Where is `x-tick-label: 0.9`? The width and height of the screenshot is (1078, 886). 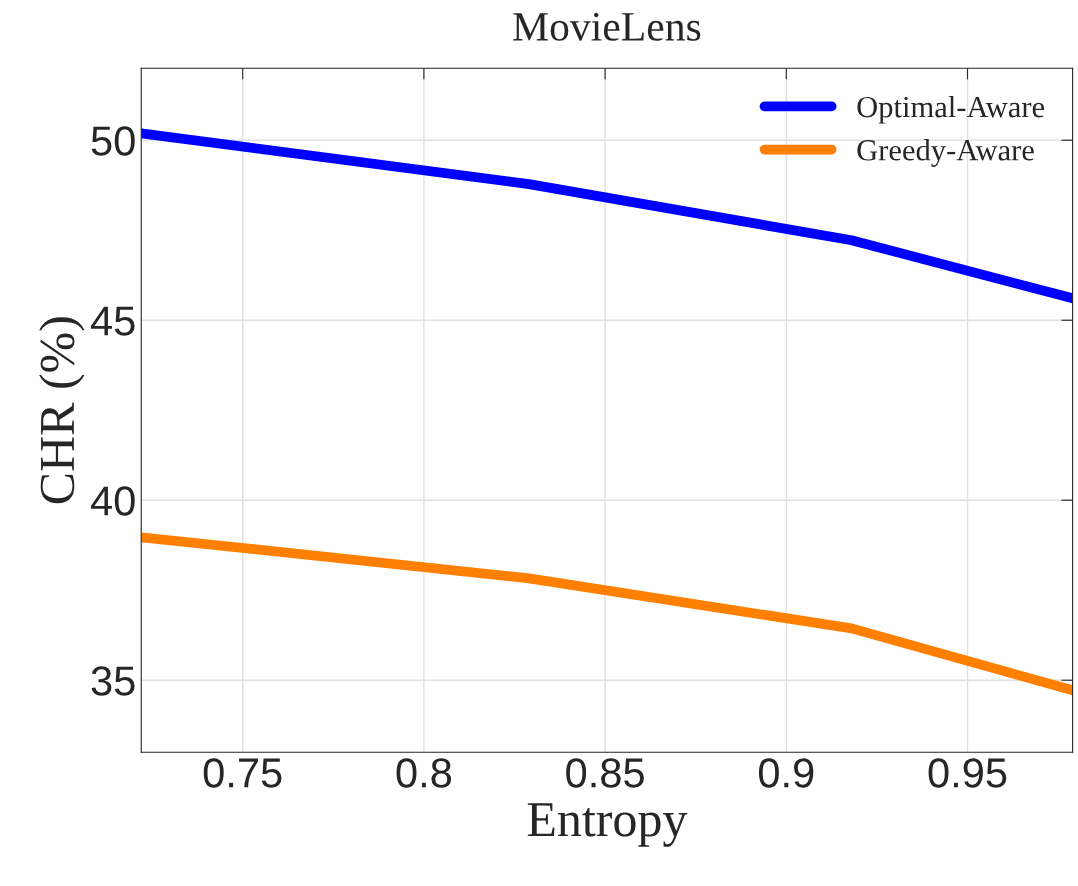
x-tick-label: 0.9 is located at coordinates (786, 773).